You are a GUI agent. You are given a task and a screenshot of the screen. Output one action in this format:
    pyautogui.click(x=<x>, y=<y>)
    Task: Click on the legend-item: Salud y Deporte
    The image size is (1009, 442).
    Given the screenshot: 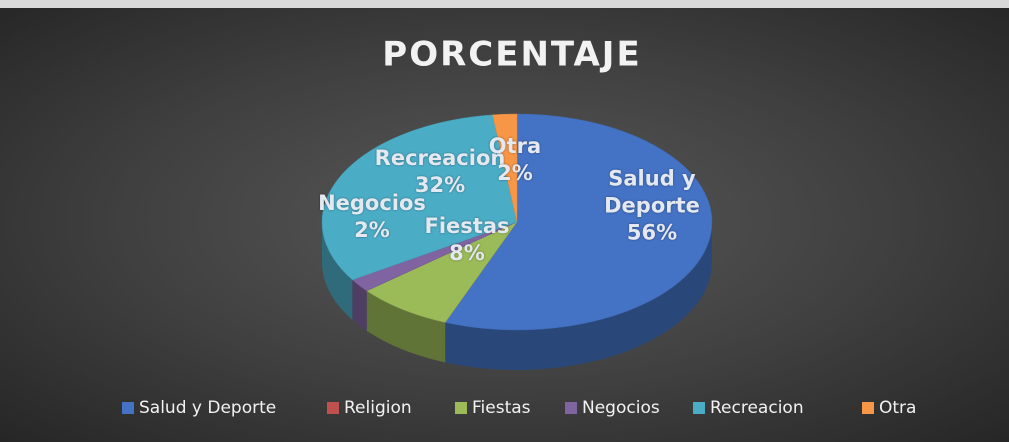 What is the action you would take?
    pyautogui.click(x=199, y=408)
    